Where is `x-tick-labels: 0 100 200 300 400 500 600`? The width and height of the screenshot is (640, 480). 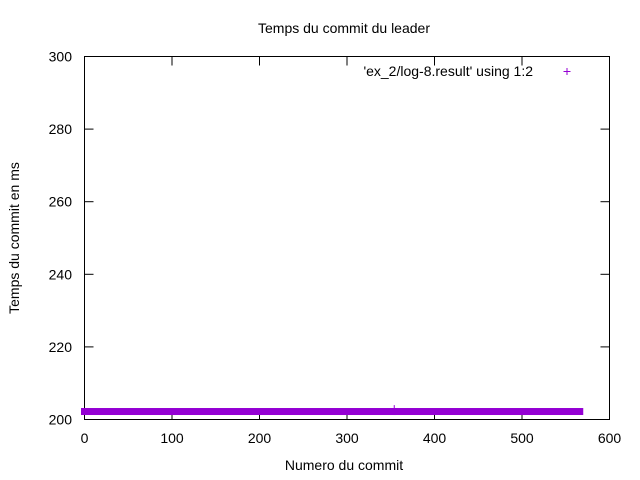
x-tick-labels: 0 100 200 300 400 500 600 is located at coordinates (351, 438).